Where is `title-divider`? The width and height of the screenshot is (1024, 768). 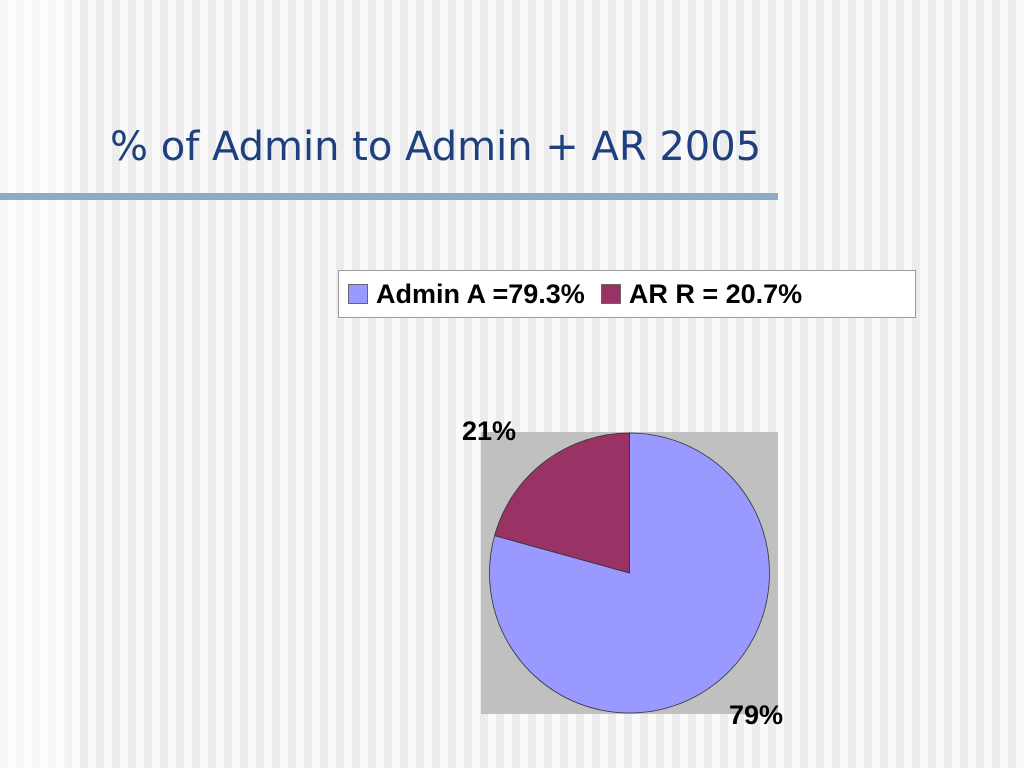 title-divider is located at coordinates (389, 196).